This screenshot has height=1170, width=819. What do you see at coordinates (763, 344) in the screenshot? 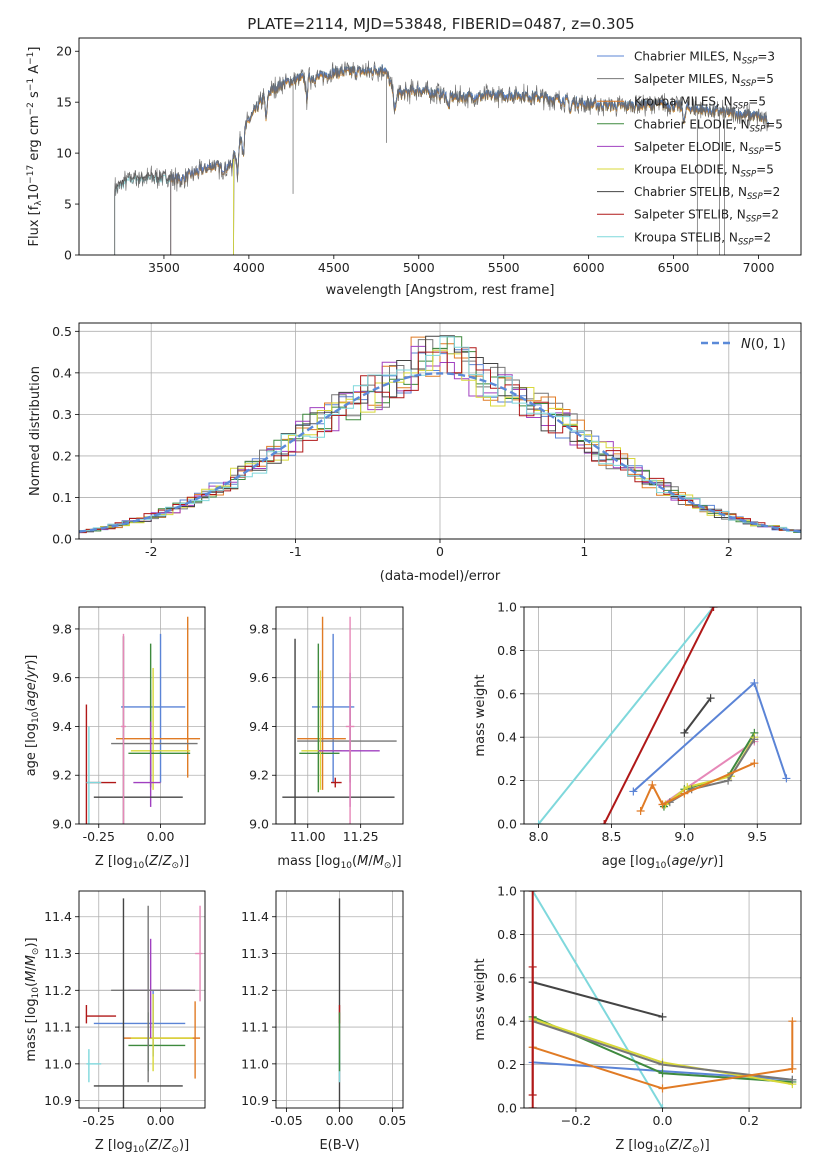
I see `legend-entry: N(0, 1)` at bounding box center [763, 344].